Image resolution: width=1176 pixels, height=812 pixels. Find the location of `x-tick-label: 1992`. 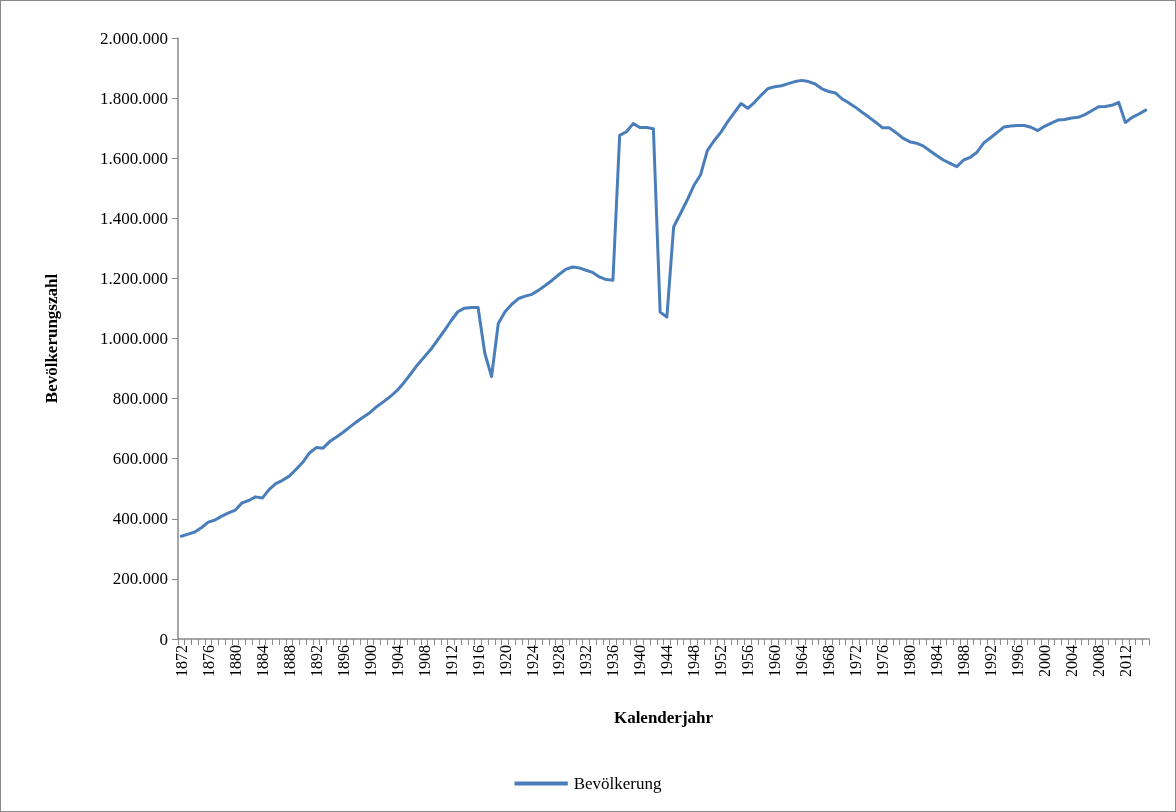

x-tick-label: 1992 is located at coordinates (991, 661).